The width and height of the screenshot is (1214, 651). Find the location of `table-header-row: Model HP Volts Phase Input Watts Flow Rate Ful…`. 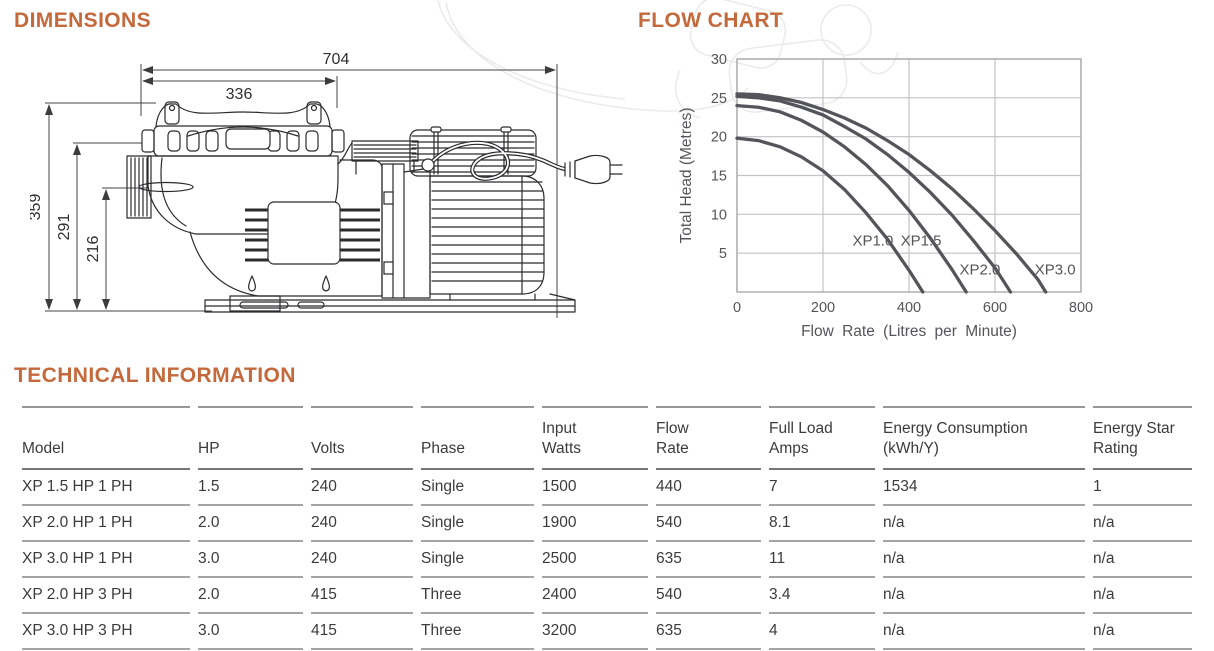

table-header-row: Model HP Volts Phase Input Watts Flow Rate Ful… is located at coordinates (607, 438).